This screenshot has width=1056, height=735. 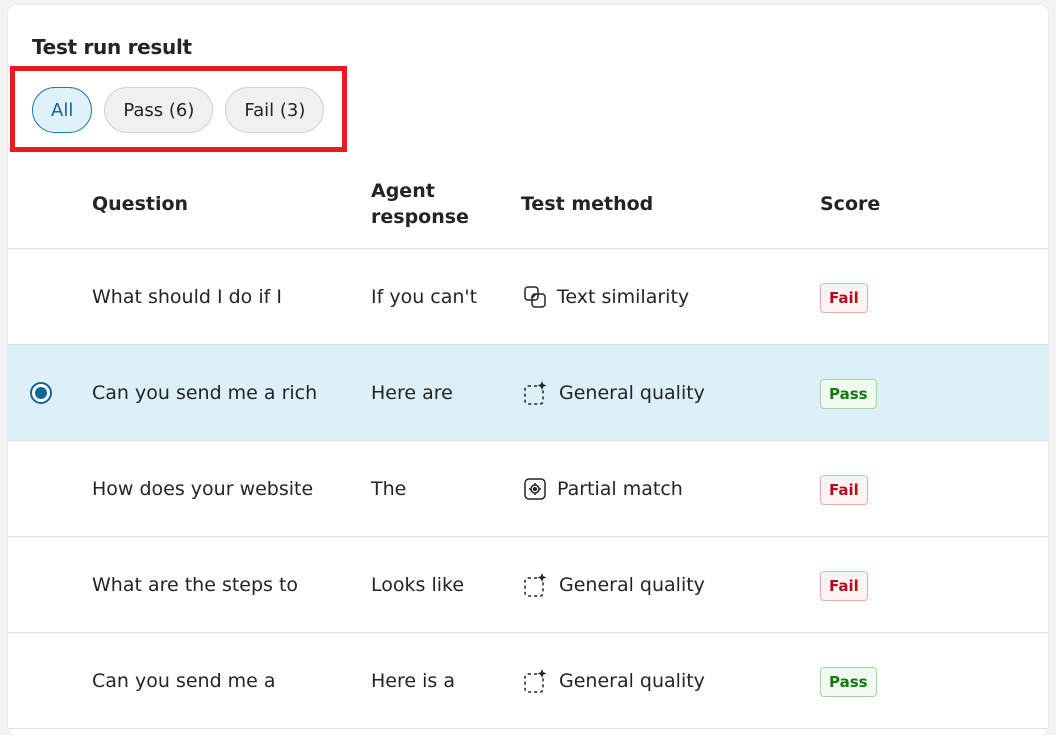 I want to click on target-icon, so click(x=535, y=489).